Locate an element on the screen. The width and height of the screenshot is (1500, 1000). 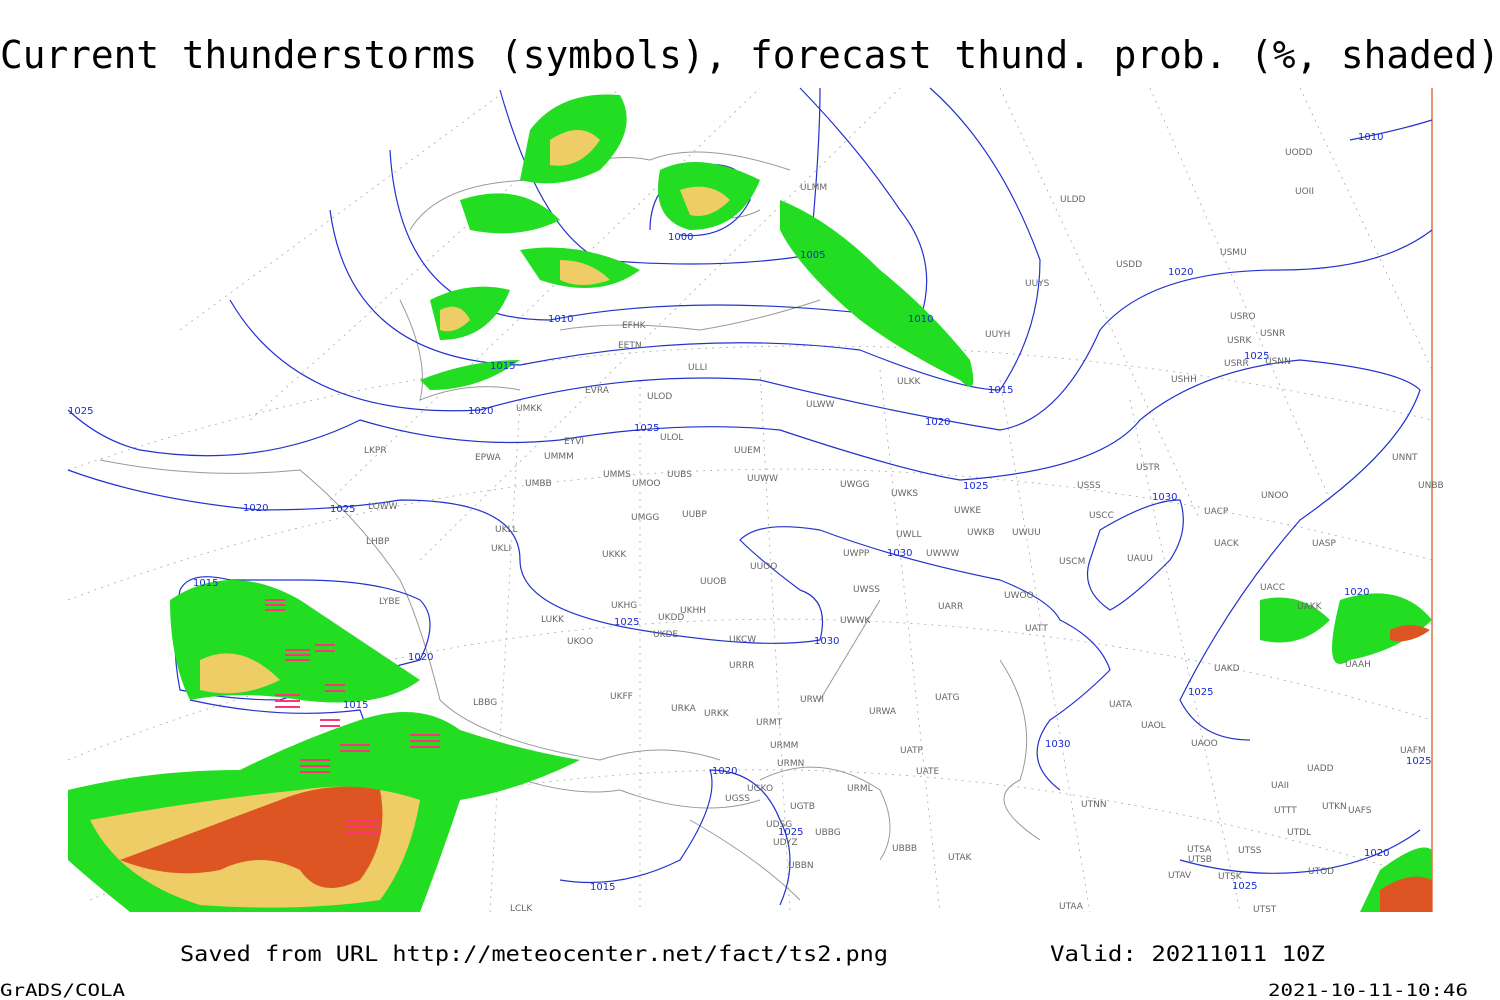
station-code: UBBG is located at coordinates (828, 833).